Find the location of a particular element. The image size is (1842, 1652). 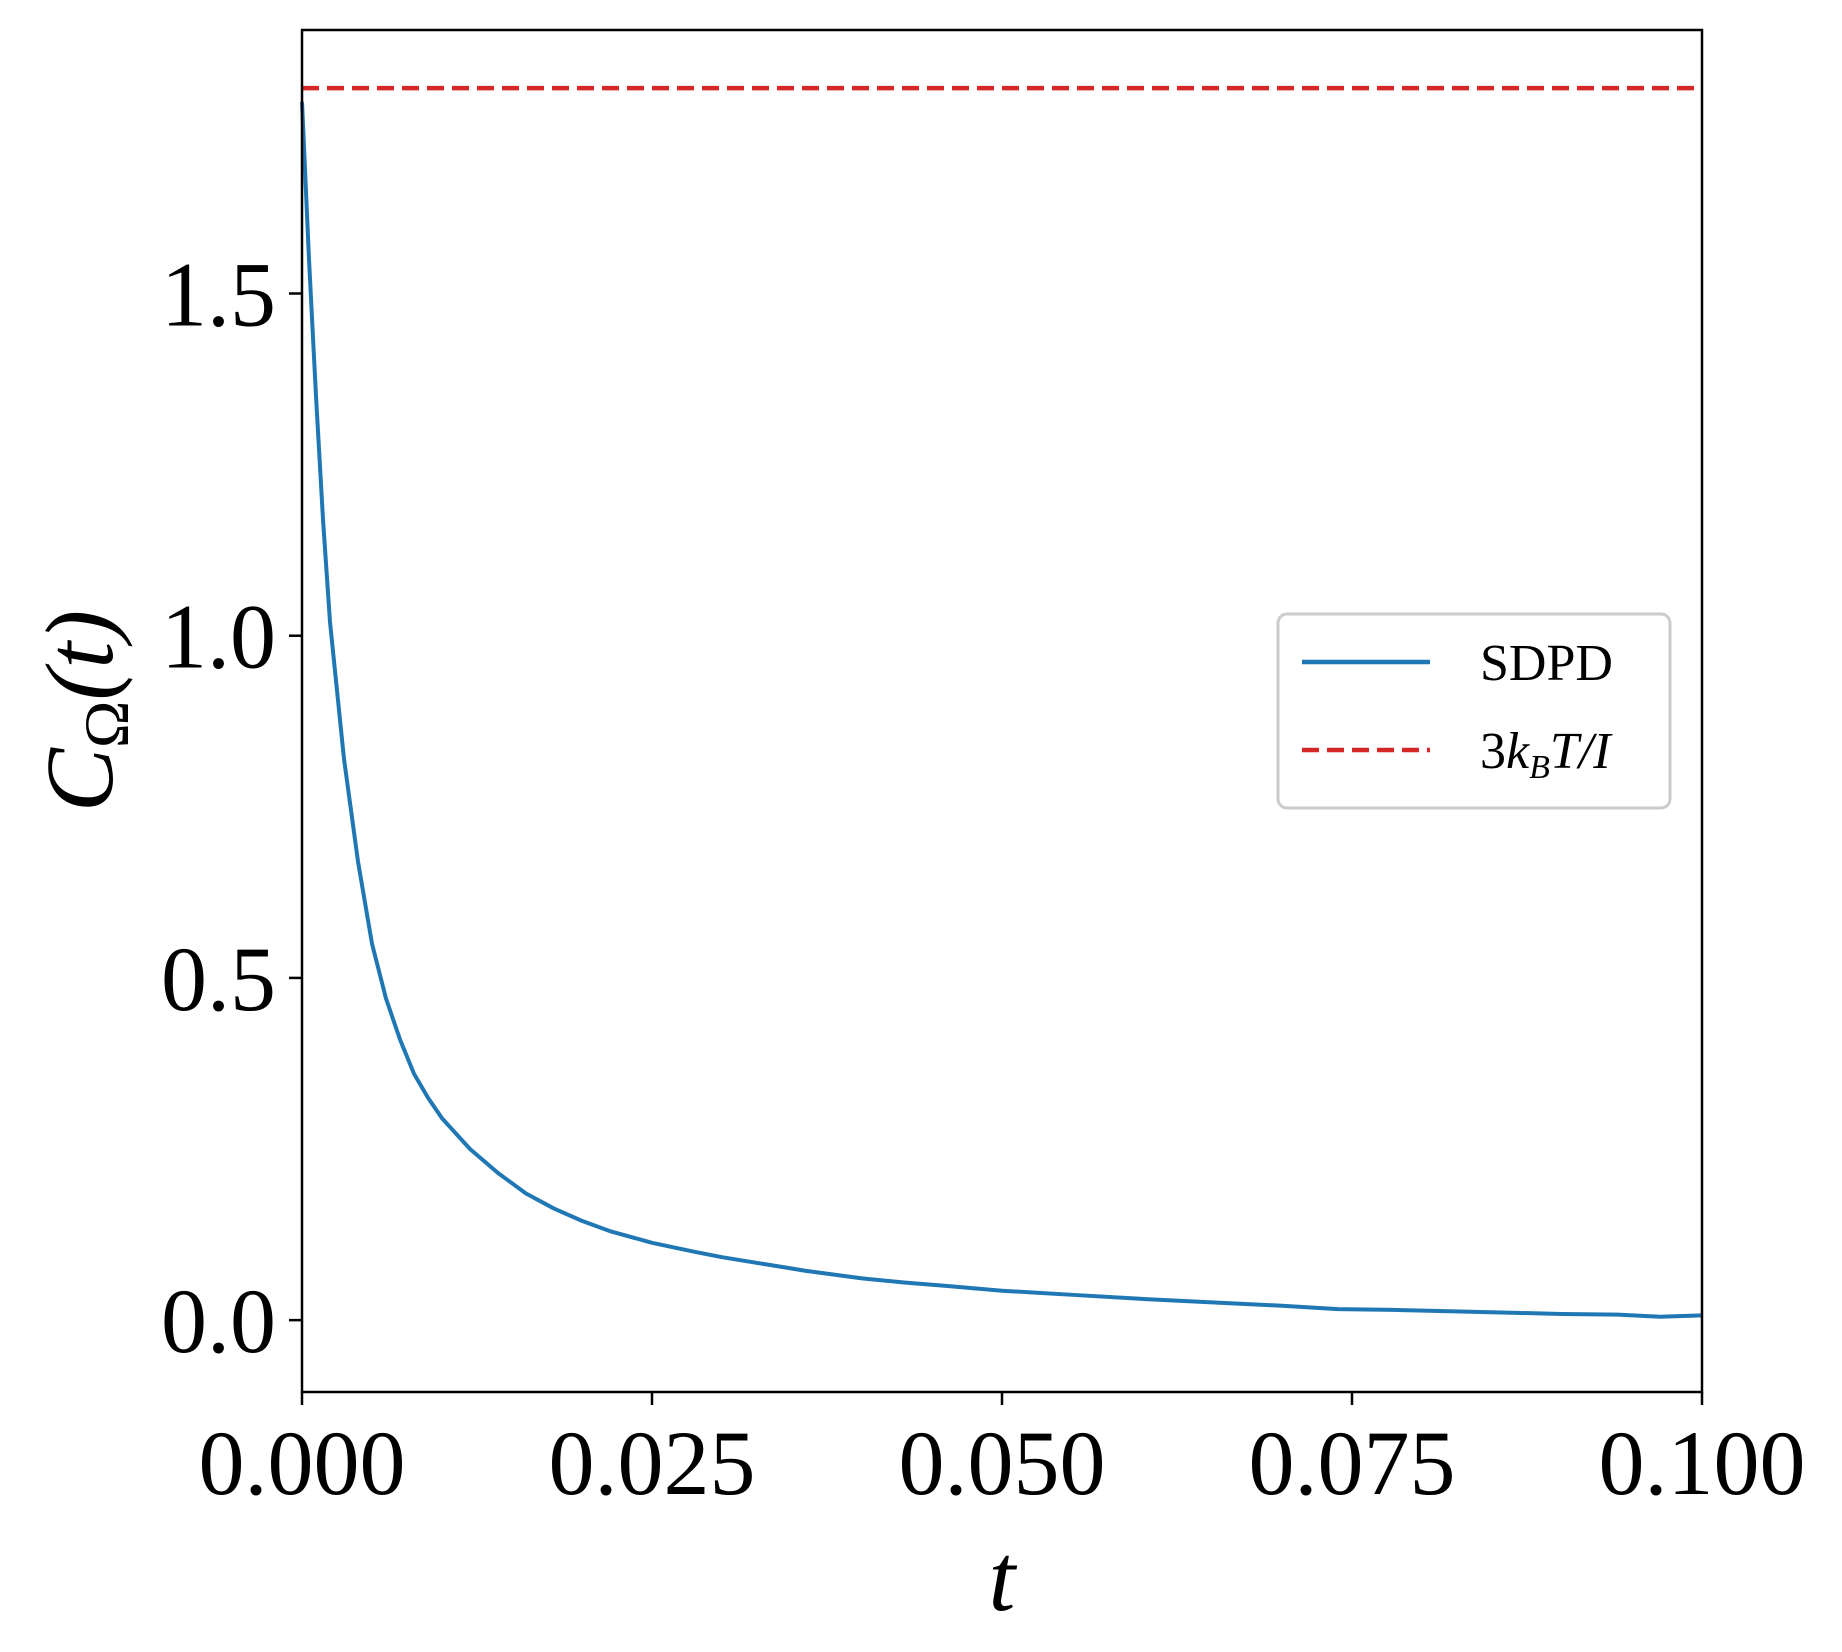

x-tick-label: 0.075 is located at coordinates (1352, 1463).